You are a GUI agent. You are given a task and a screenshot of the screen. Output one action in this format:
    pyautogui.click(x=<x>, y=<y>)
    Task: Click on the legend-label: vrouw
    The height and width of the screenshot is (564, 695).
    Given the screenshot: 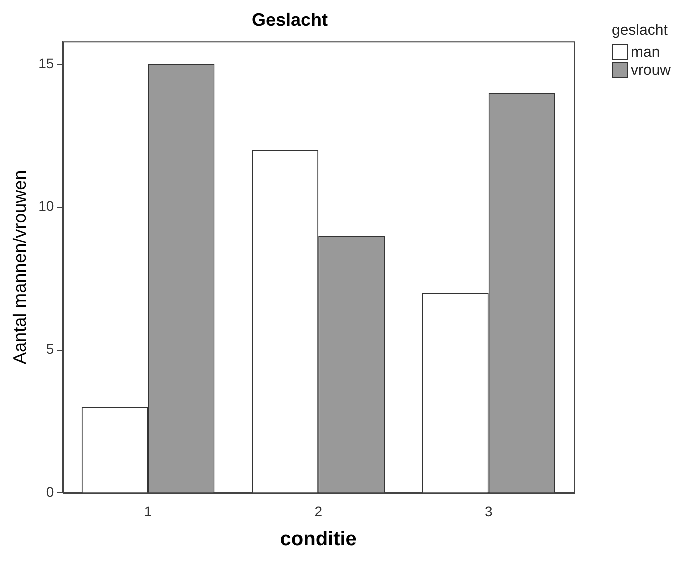 What is the action you would take?
    pyautogui.click(x=651, y=70)
    